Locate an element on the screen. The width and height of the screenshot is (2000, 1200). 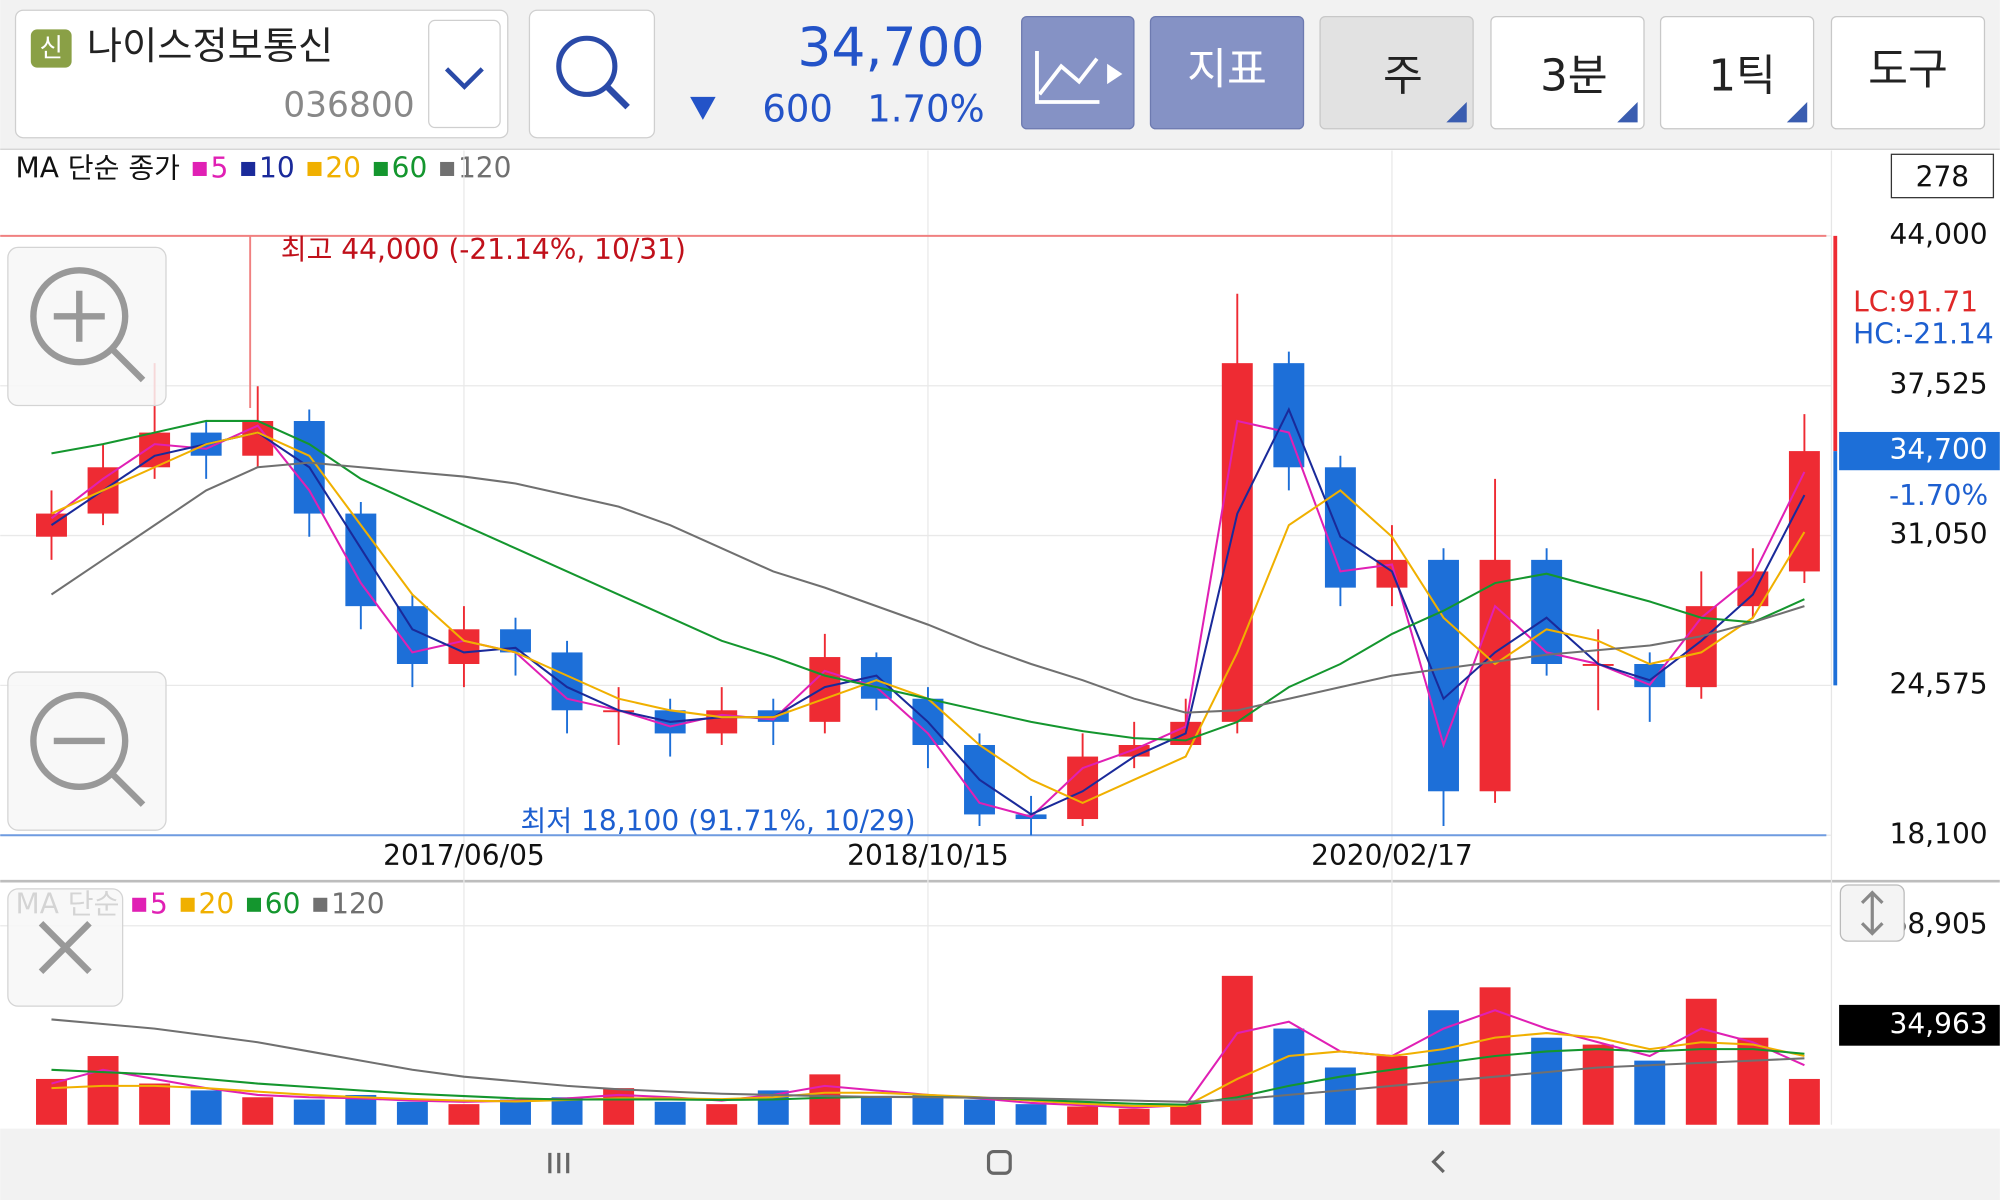
stock-selector: 신 나이스정보통신 036800 is located at coordinates (261, 74).